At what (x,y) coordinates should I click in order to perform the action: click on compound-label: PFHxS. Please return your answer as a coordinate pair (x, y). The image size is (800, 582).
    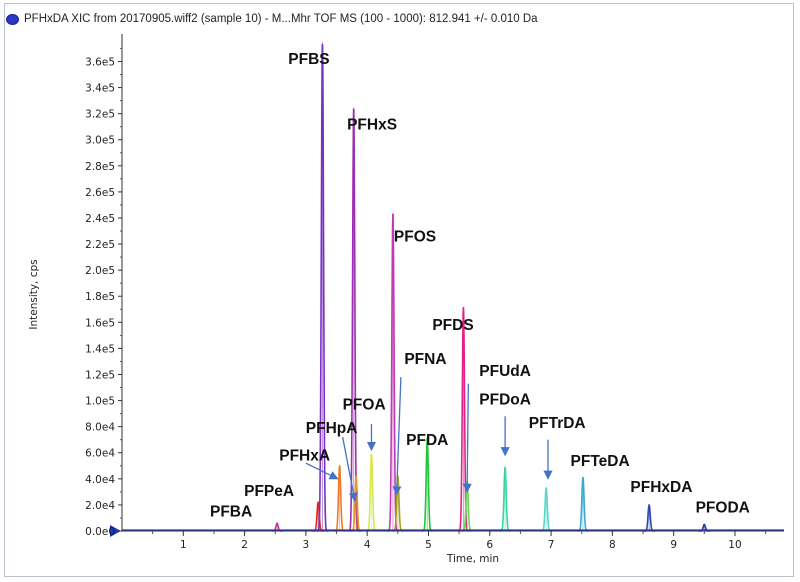
    Looking at the image, I should click on (372, 124).